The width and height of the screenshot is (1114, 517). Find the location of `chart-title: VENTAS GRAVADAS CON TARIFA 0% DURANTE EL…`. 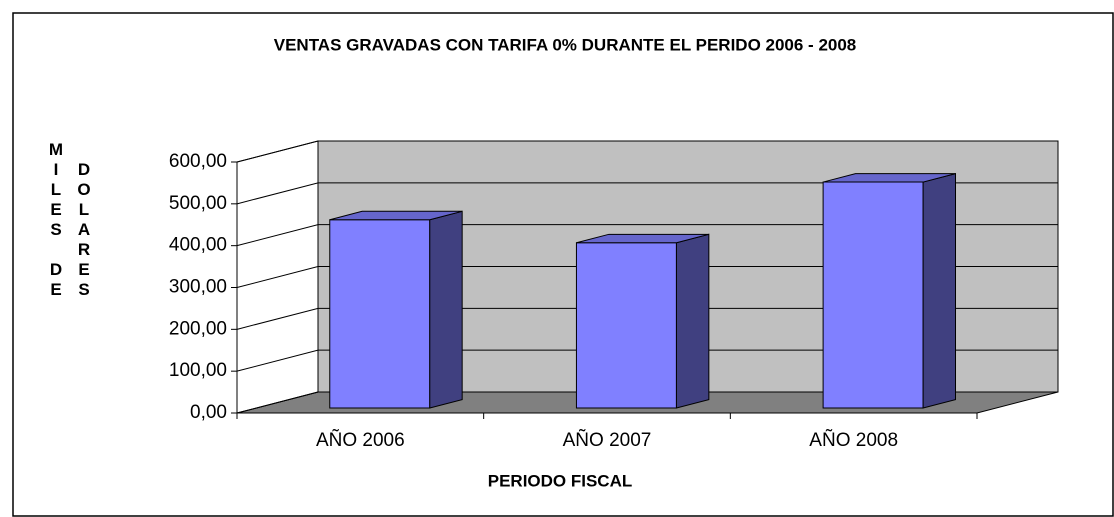

chart-title: VENTAS GRAVADAS CON TARIFA 0% DURANTE EL… is located at coordinates (565, 44).